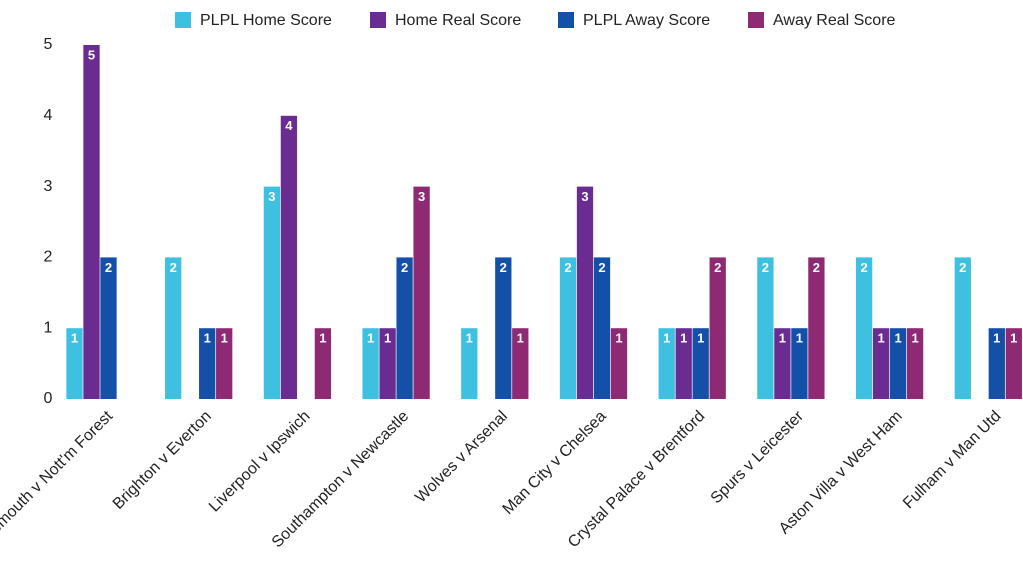 Image resolution: width=1023 pixels, height=575 pixels. What do you see at coordinates (91, 54) in the screenshot?
I see `value-label: 5` at bounding box center [91, 54].